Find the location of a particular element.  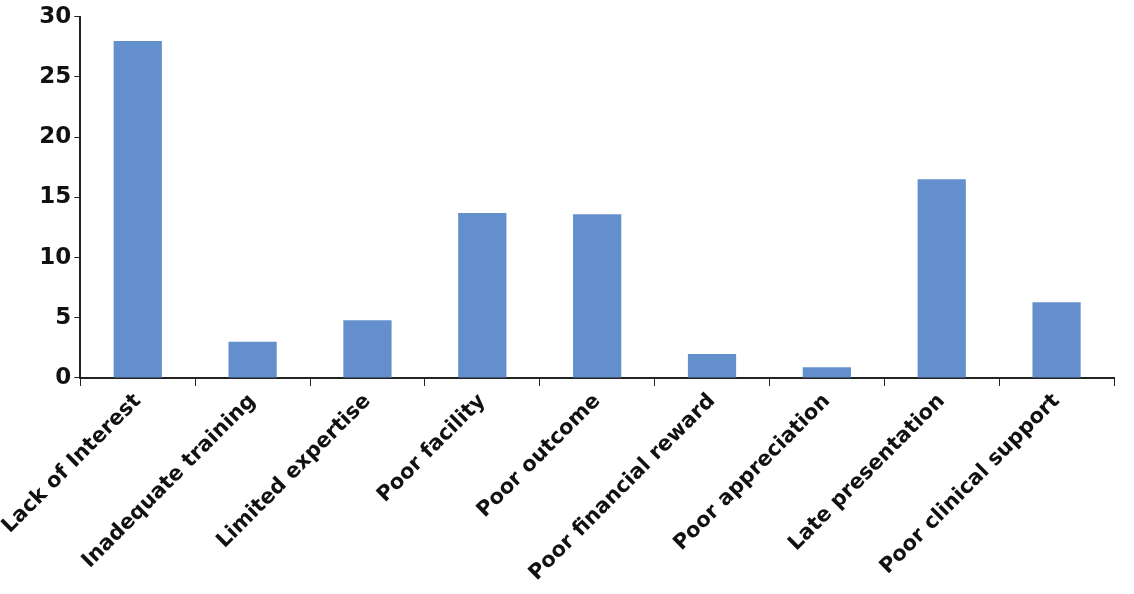

y-tick-label: 10 is located at coordinates (55, 255).